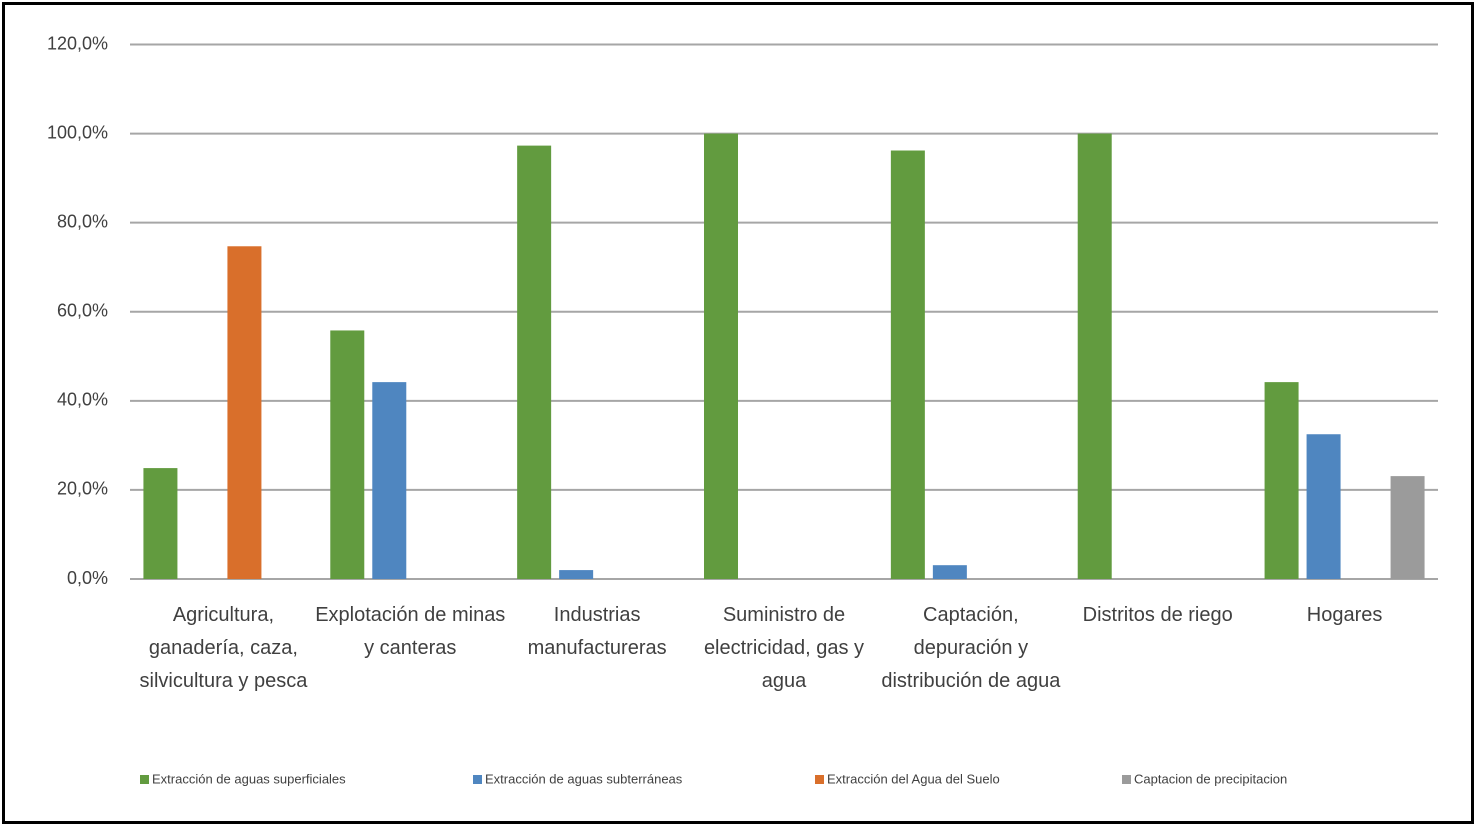 This screenshot has height=828, width=1476. Describe the element at coordinates (82, 221) in the screenshot. I see `y-tick-label: 80,0%` at that location.